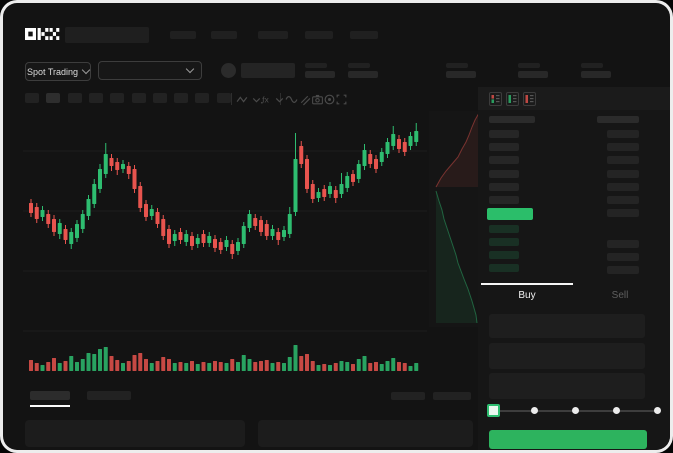  I want to click on book-asks-icon, so click(529, 99).